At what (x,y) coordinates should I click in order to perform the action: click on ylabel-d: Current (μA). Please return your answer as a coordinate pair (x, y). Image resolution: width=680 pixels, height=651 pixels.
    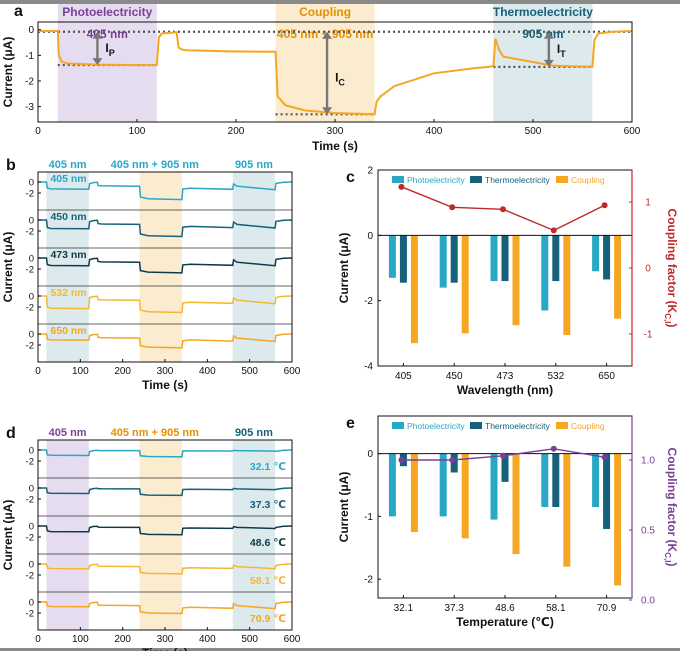
    Looking at the image, I should click on (8, 535).